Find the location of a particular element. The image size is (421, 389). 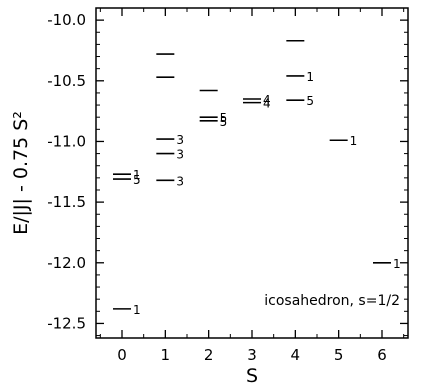

y-tick-label: -11.5 is located at coordinates (66, 202).